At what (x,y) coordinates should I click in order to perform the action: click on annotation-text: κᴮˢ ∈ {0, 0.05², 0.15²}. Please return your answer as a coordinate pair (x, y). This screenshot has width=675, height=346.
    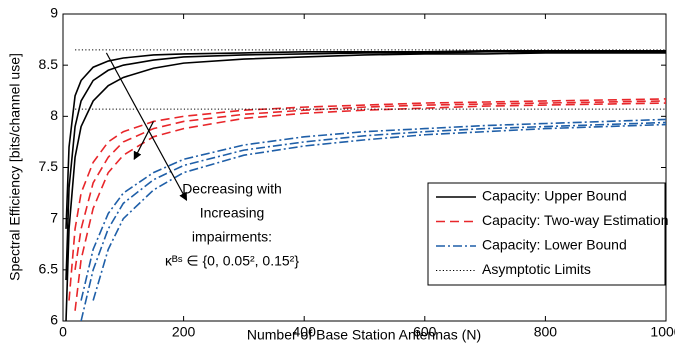
    Looking at the image, I should click on (232, 261).